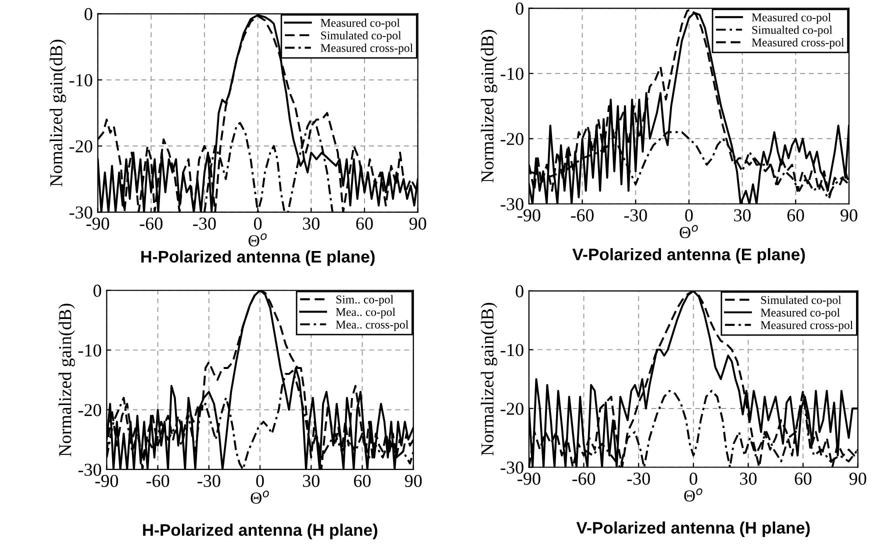  What do you see at coordinates (792, 31) in the screenshot?
I see `legend-label: Simualted co-pol` at bounding box center [792, 31].